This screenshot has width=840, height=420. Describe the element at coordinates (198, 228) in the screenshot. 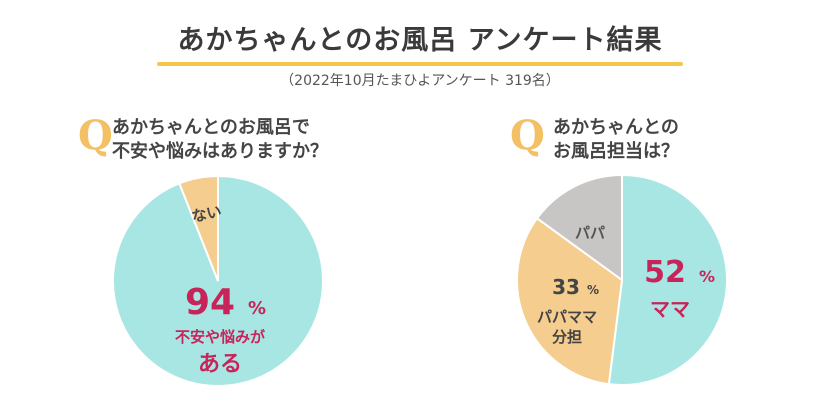

I see `pie-slice-not-anxious` at that location.